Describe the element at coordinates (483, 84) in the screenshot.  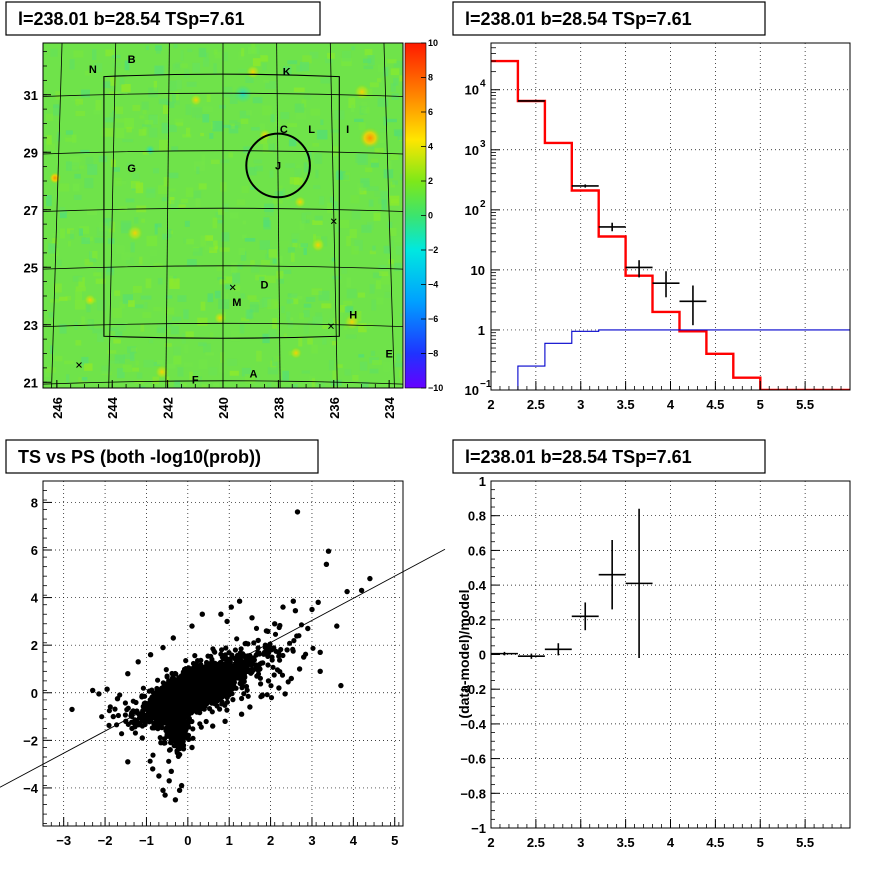
I see `y-tick-exponent: 4` at that location.